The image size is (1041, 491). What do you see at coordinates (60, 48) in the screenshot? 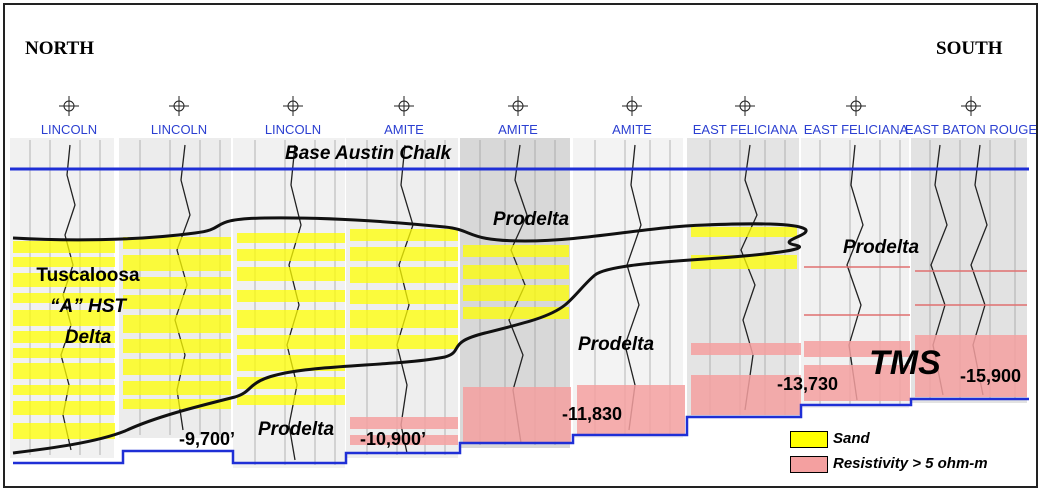
I see `north-label: NORTH` at bounding box center [60, 48].